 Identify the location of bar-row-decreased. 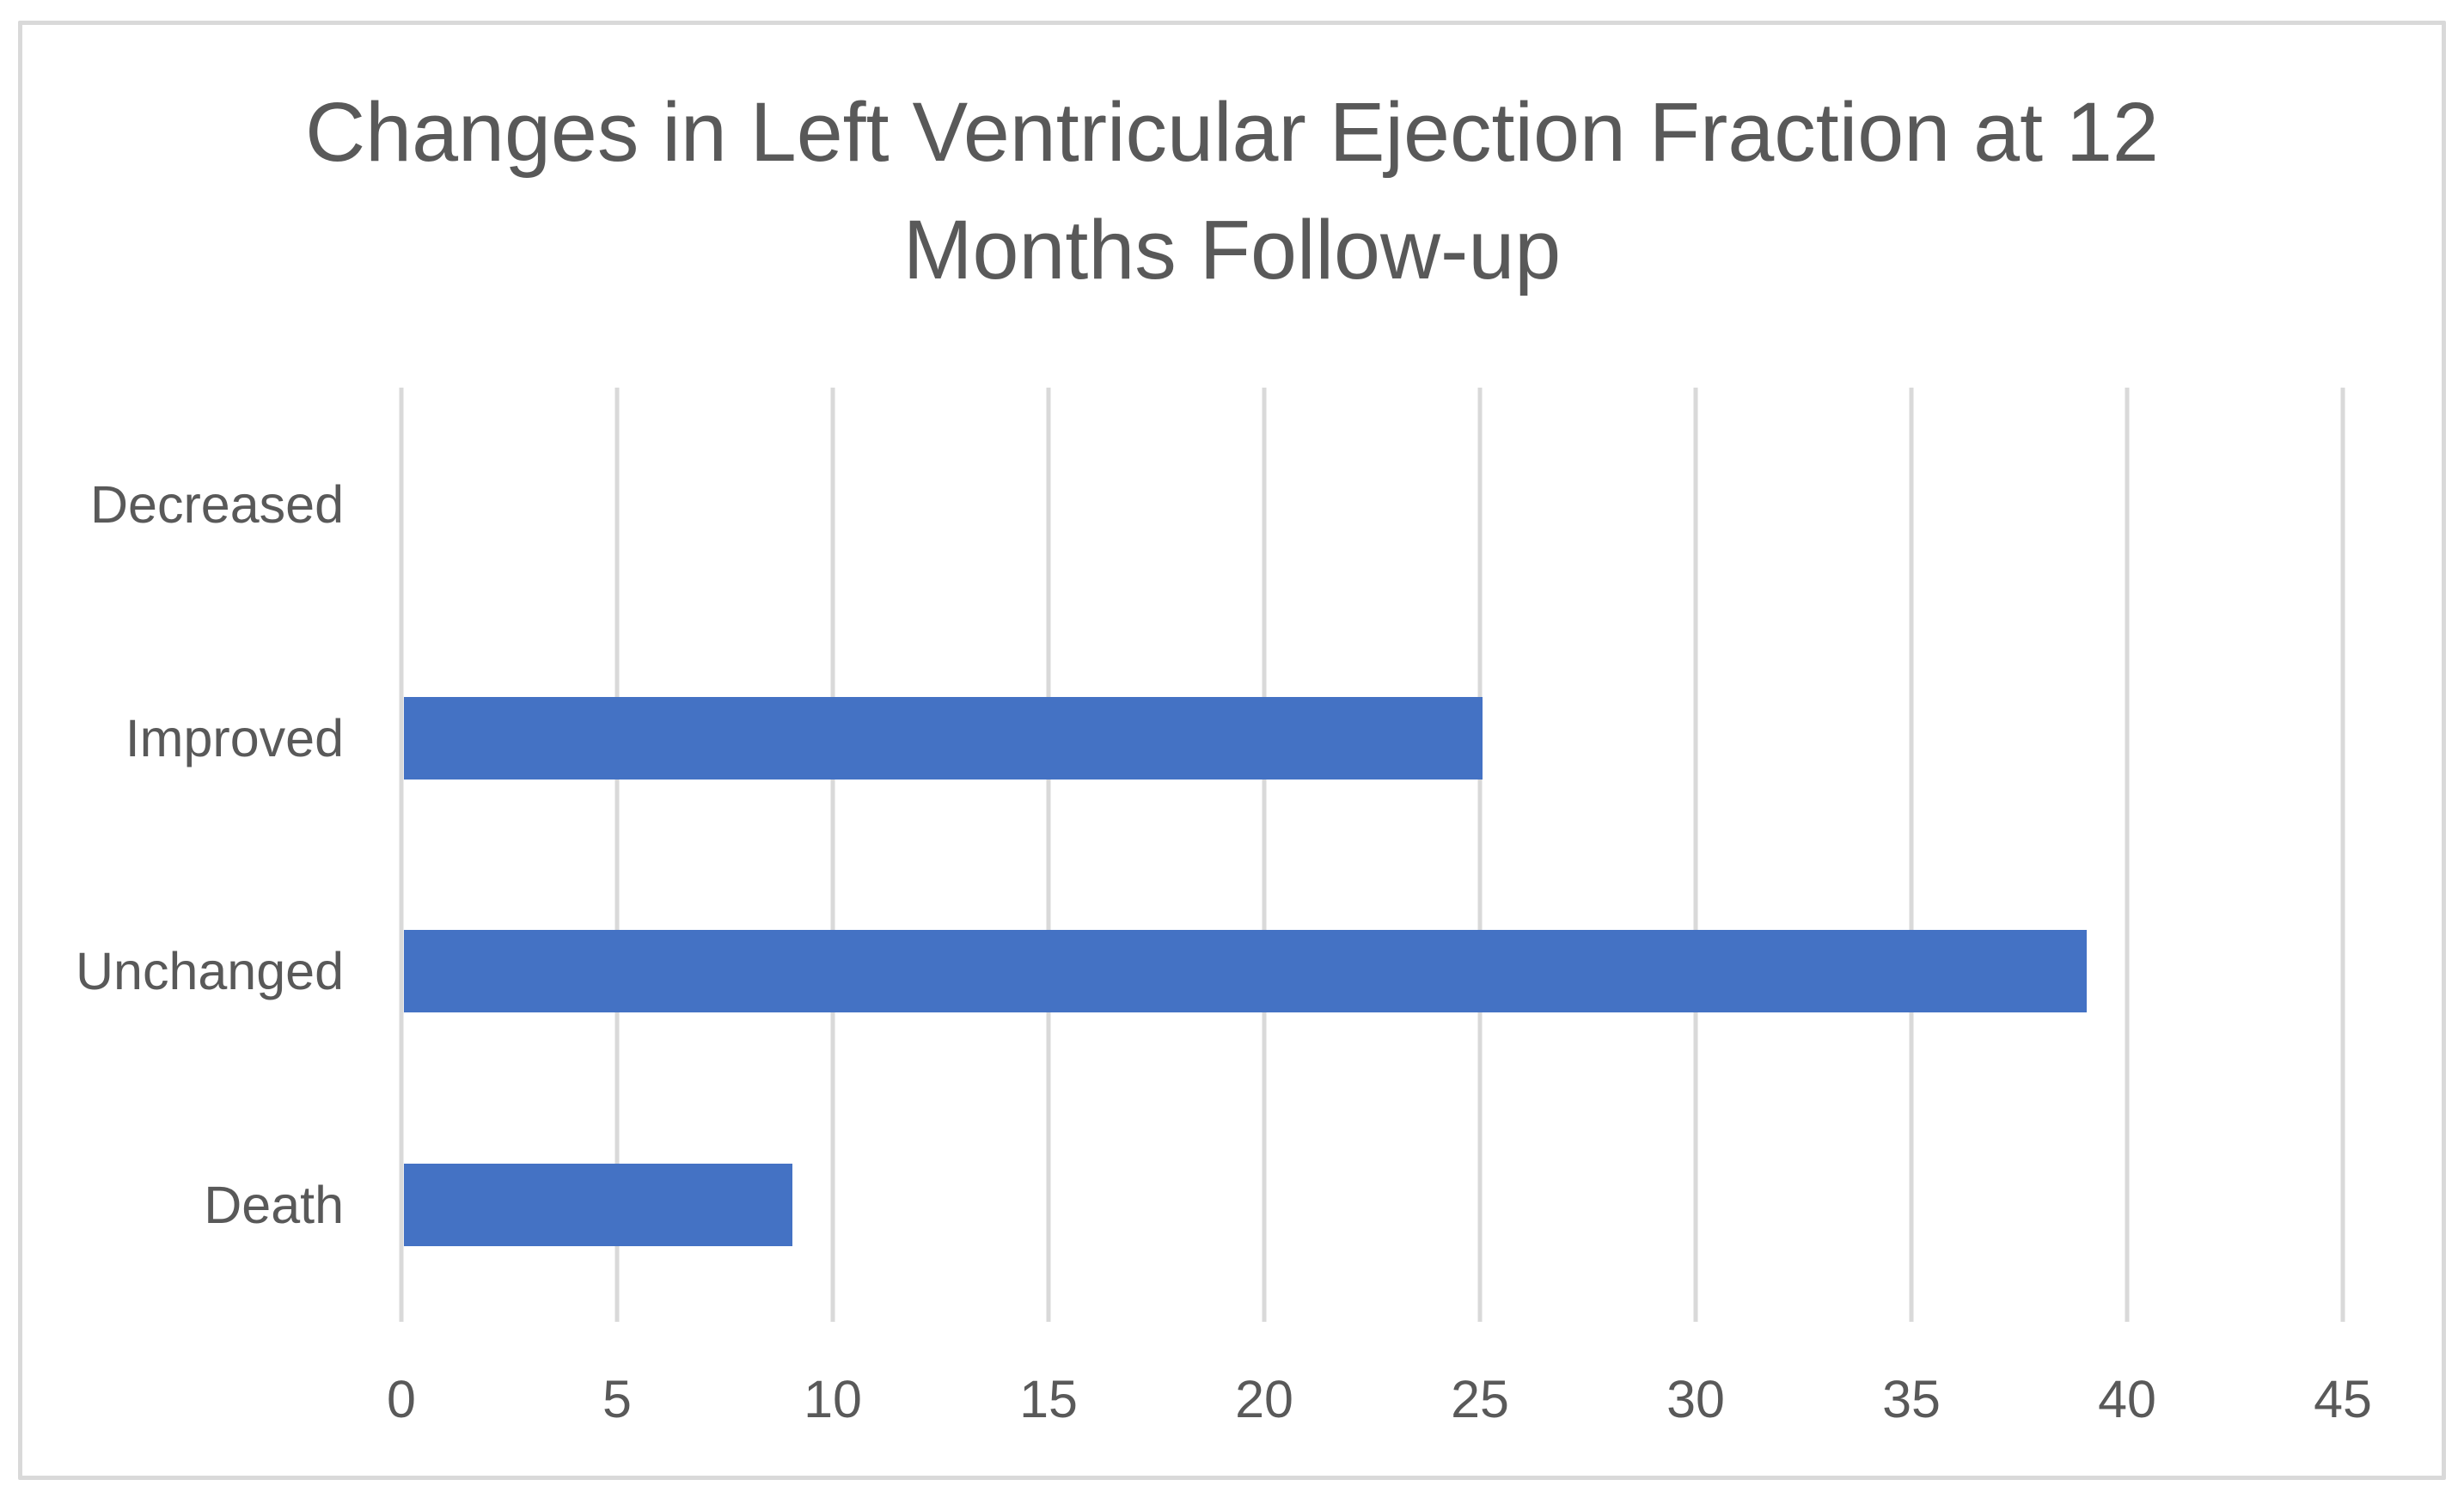
(1372, 504).